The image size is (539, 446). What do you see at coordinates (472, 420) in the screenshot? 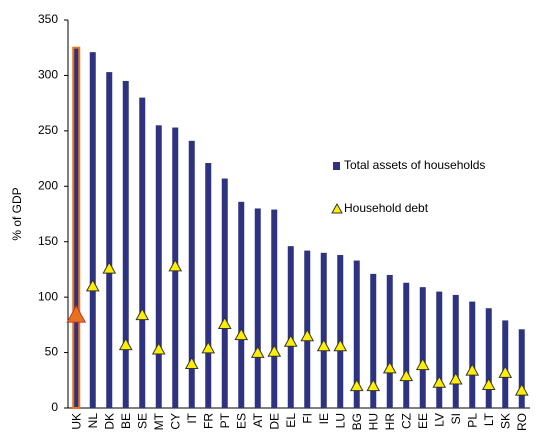
I see `x-tick-label: PL` at bounding box center [472, 420].